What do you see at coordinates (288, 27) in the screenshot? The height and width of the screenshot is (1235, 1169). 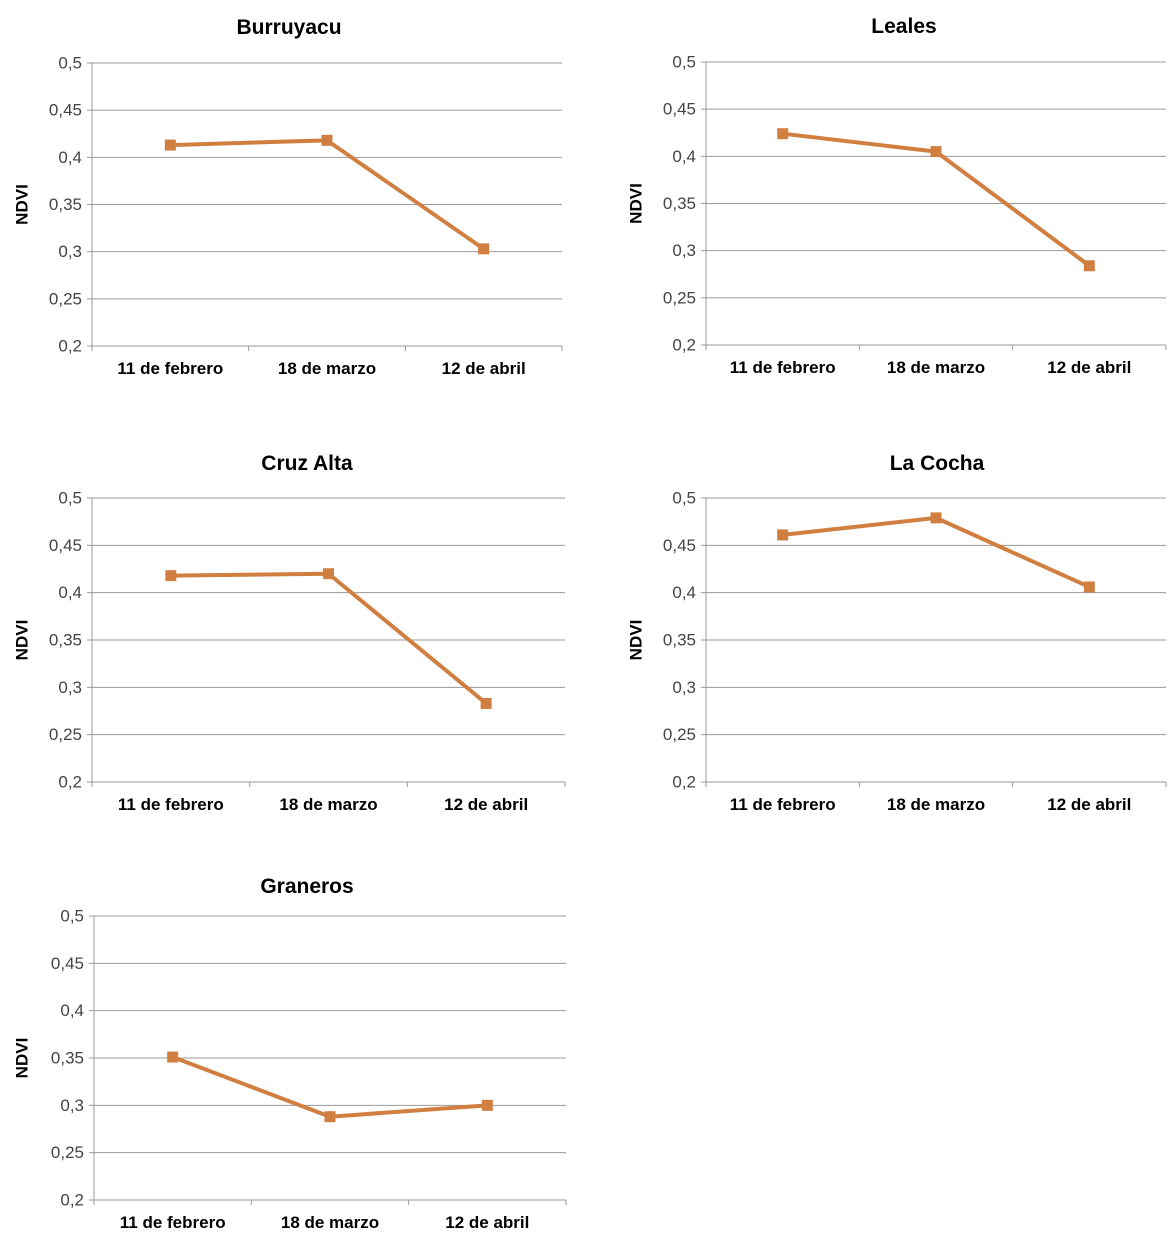 I see `chart-title: Burruyacu` at bounding box center [288, 27].